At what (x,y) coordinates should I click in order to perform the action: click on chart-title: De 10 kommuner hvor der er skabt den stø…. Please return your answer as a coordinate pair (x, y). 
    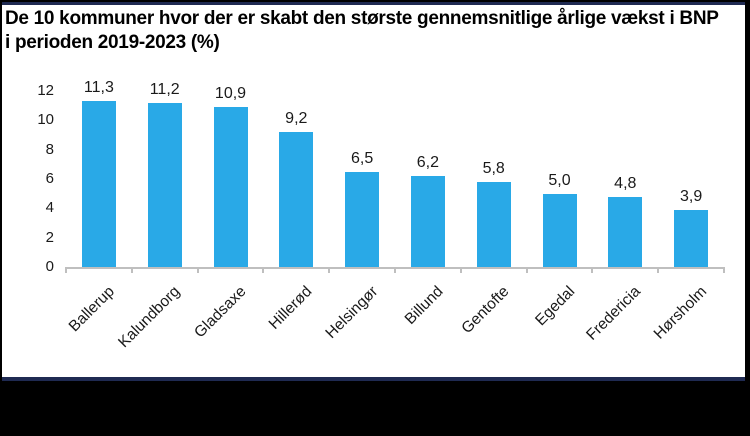
    Looking at the image, I should click on (362, 30).